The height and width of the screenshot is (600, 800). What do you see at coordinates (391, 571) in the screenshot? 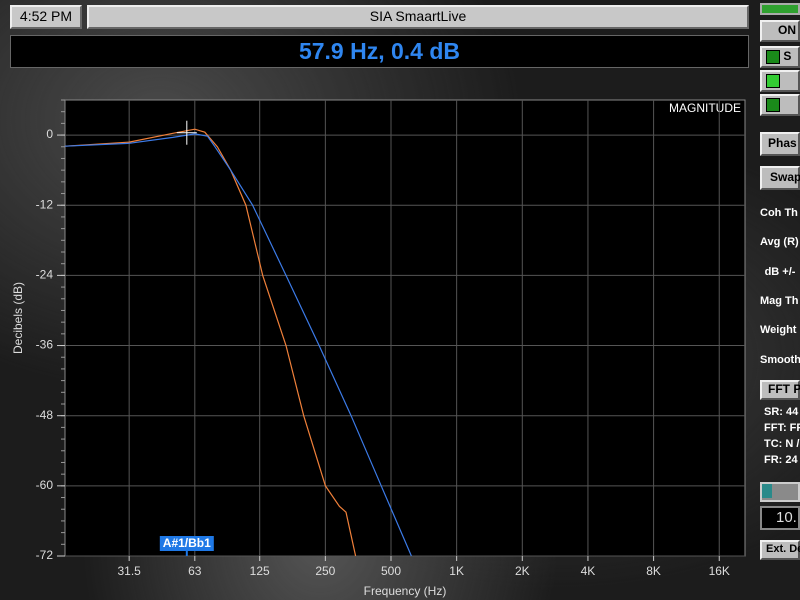
I see `x-tick-label: 500` at bounding box center [391, 571].